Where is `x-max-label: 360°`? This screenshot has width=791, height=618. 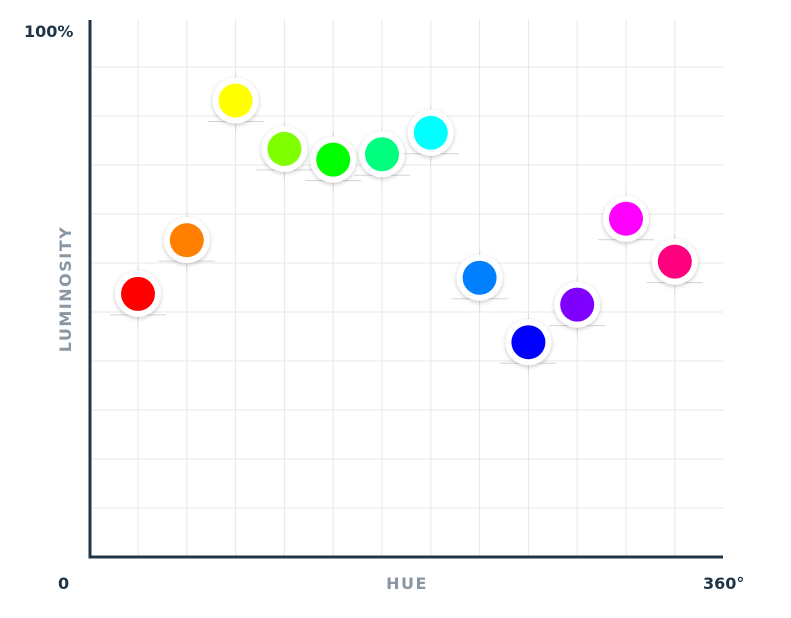 x-max-label: 360° is located at coordinates (723, 583).